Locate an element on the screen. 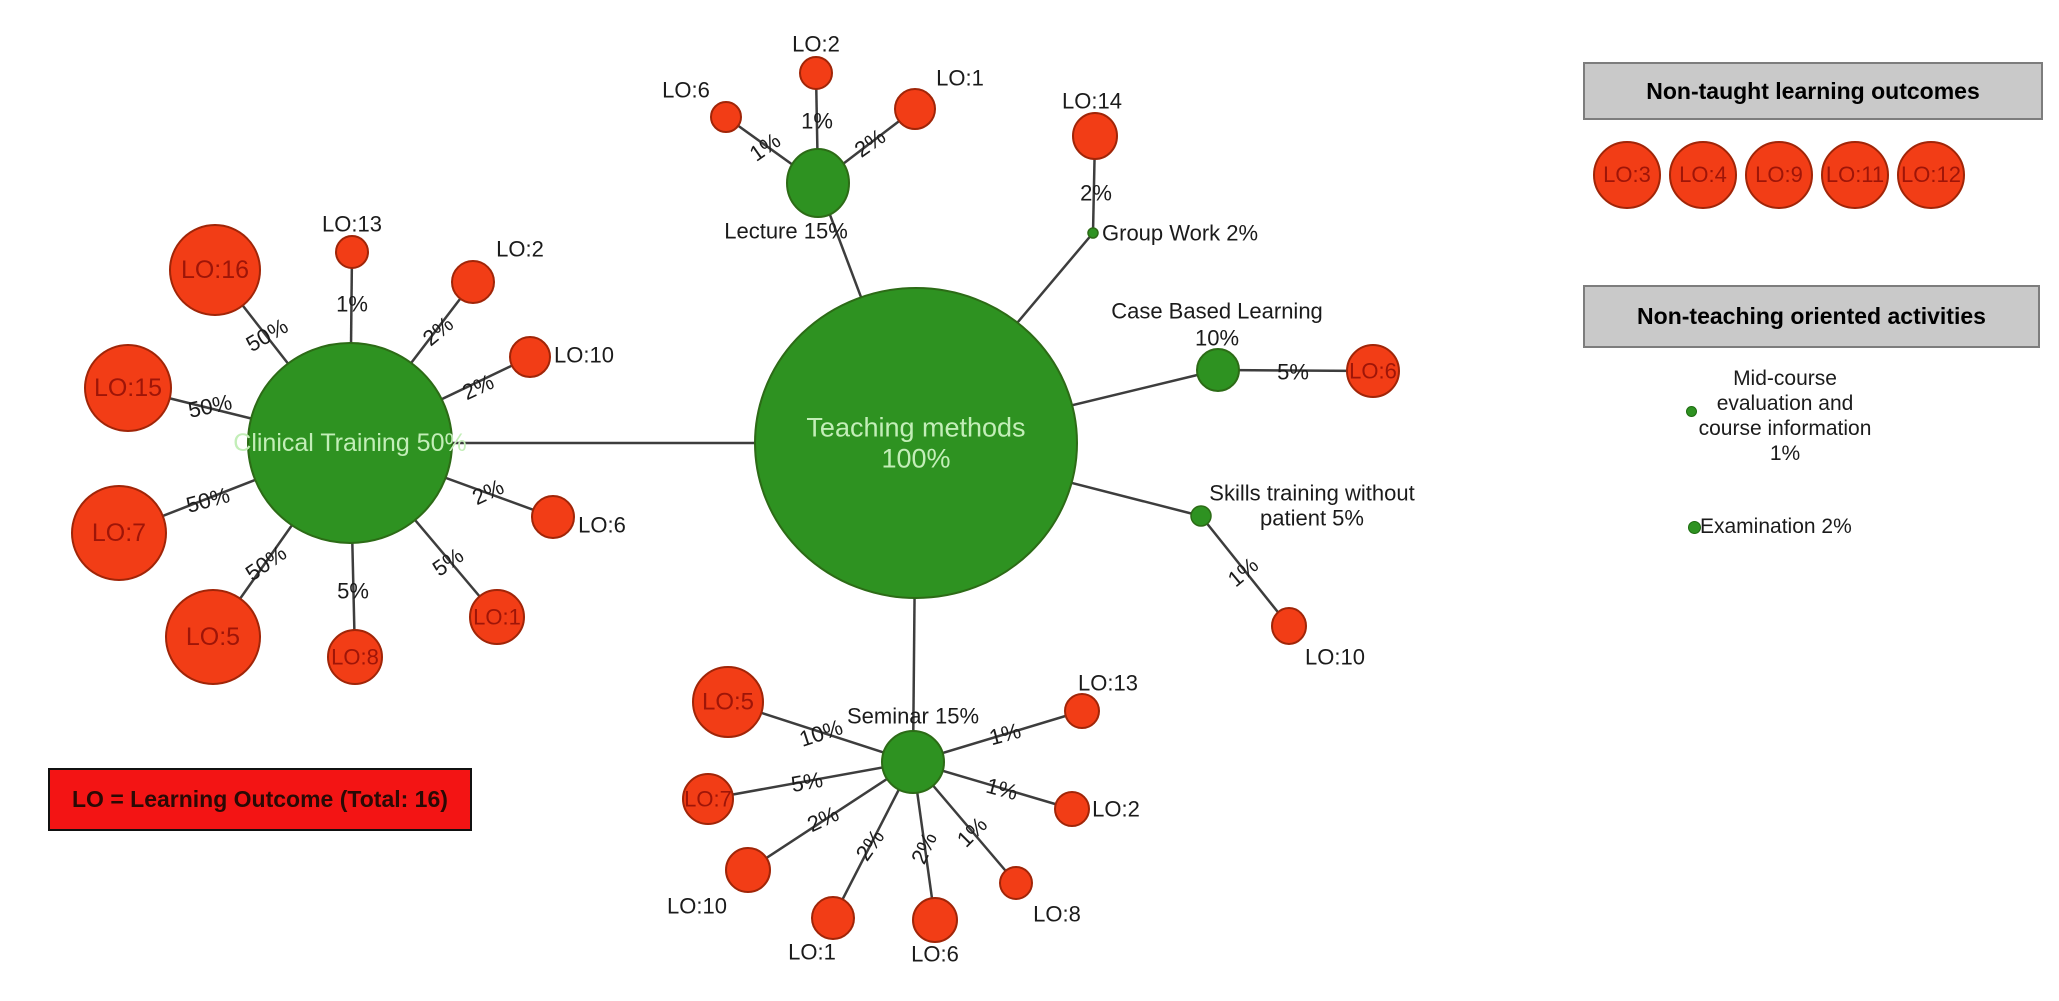 This screenshot has height=1001, width=2059. node-text-cl_lo16: LO:16 is located at coordinates (215, 270).